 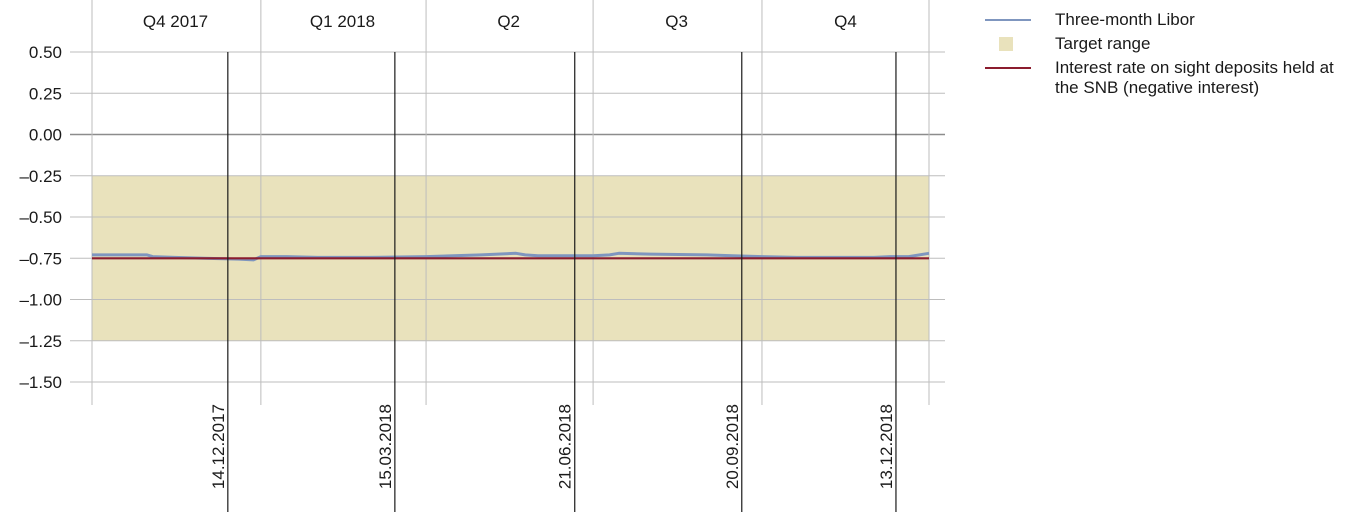 I want to click on quarter-label: Q4 2017, so click(x=175, y=21).